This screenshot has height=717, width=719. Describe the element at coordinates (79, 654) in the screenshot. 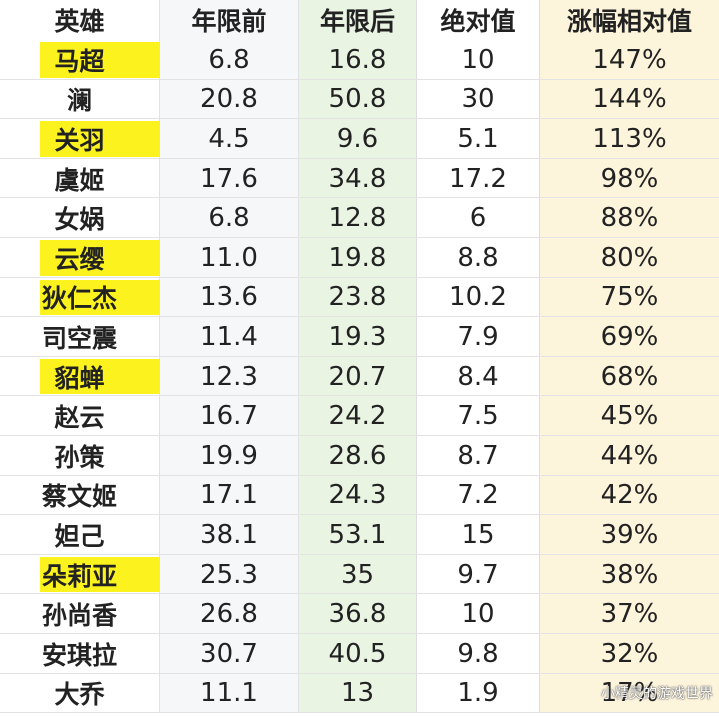

I see `hero-name-cell: 安琪拉` at that location.